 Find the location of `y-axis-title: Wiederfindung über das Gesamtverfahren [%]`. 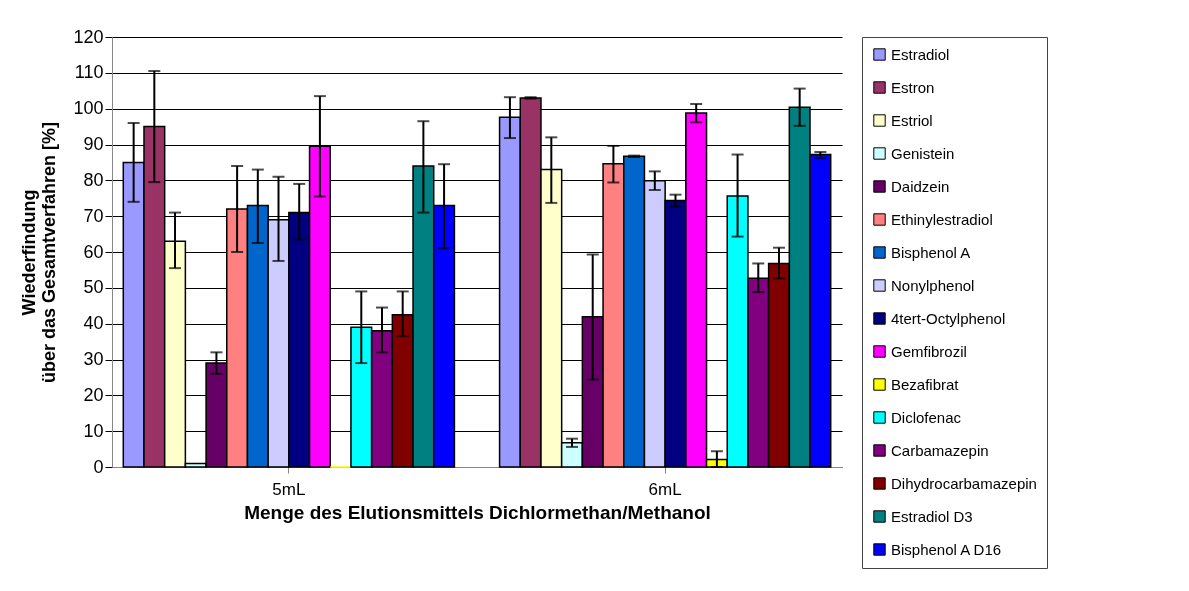

y-axis-title: Wiederfindung über das Gesamtverfahren [%] is located at coordinates (39, 252).